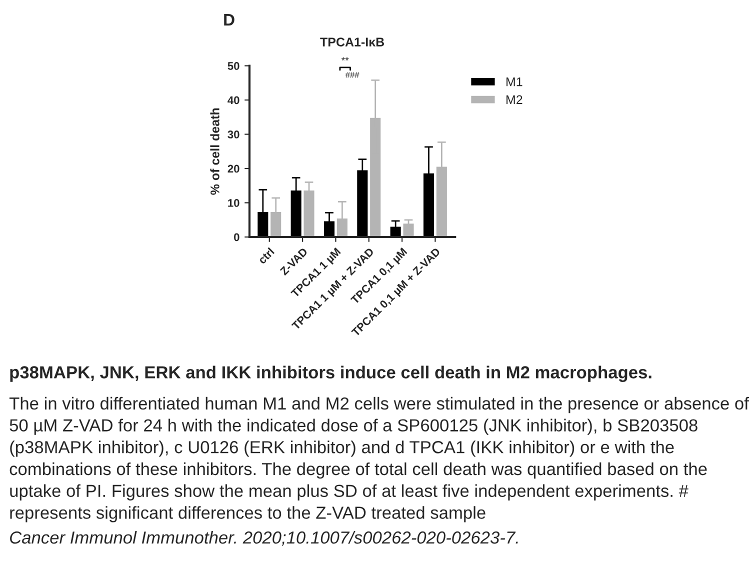  Describe the element at coordinates (514, 99) in the screenshot. I see `legend-label: M2` at that location.